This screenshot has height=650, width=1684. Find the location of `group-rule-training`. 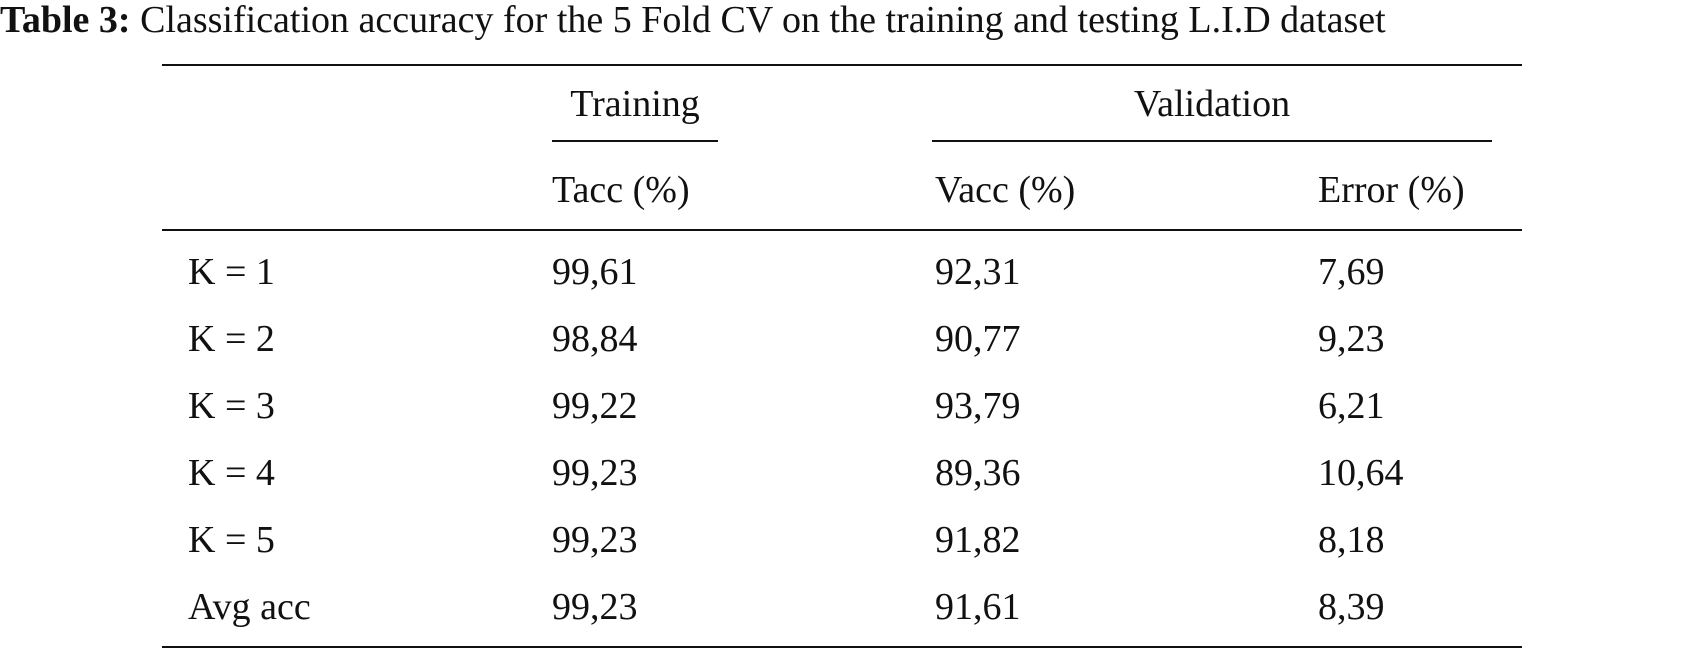

group-rule-training is located at coordinates (635, 141).